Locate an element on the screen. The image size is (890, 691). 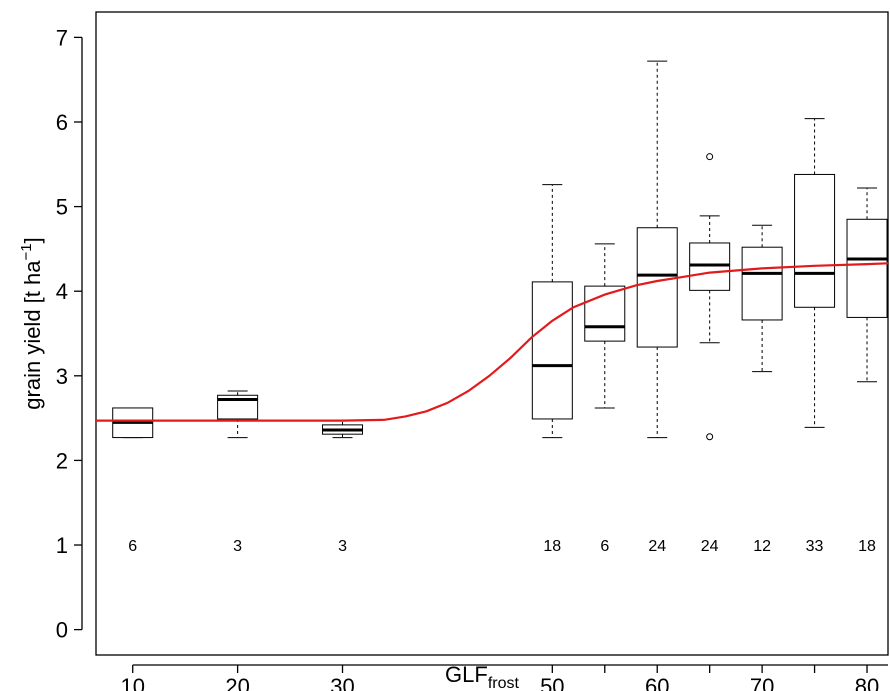
x-axis: 10 20 30 50 60 70 80 is located at coordinates (504, 677).